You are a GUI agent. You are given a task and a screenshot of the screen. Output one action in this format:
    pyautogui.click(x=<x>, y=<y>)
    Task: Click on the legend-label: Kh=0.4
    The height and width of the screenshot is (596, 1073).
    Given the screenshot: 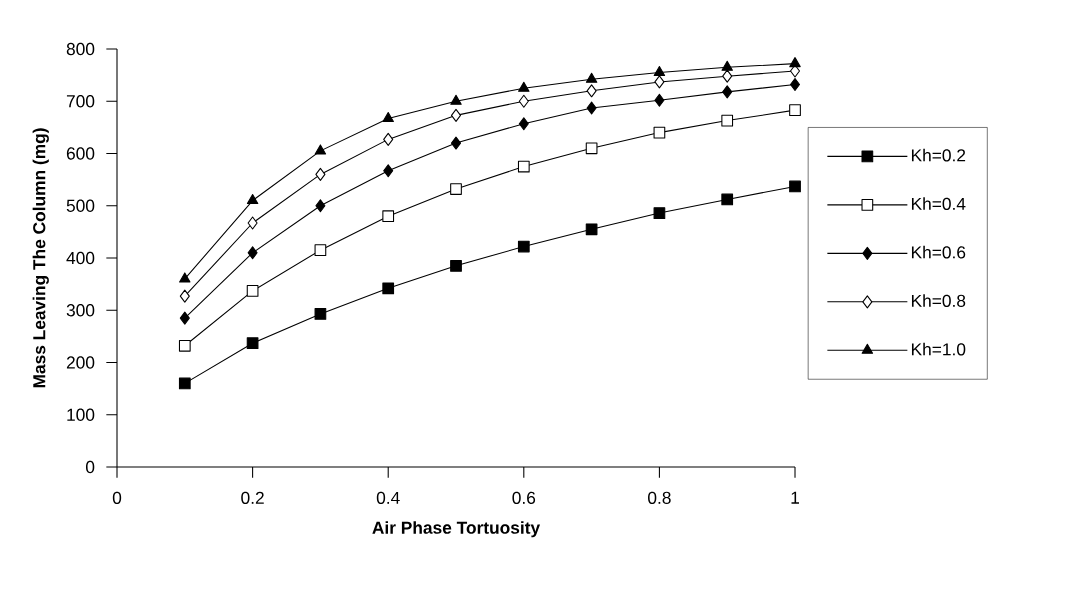 What is the action you would take?
    pyautogui.click(x=938, y=203)
    